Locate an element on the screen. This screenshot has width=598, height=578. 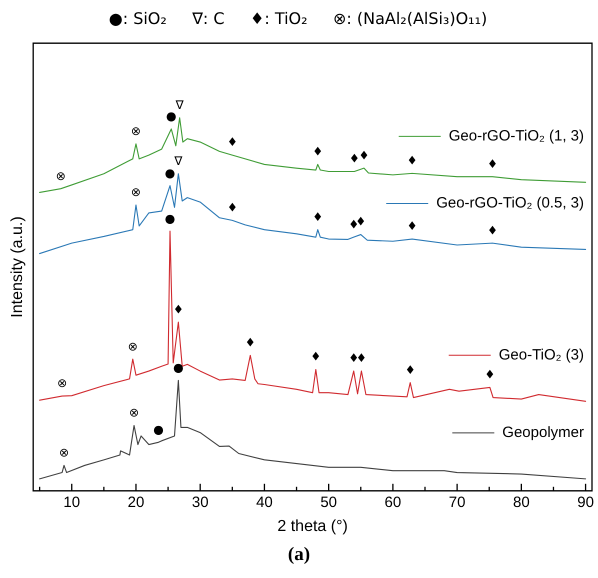
x-tick-label: 90 is located at coordinates (585, 502).